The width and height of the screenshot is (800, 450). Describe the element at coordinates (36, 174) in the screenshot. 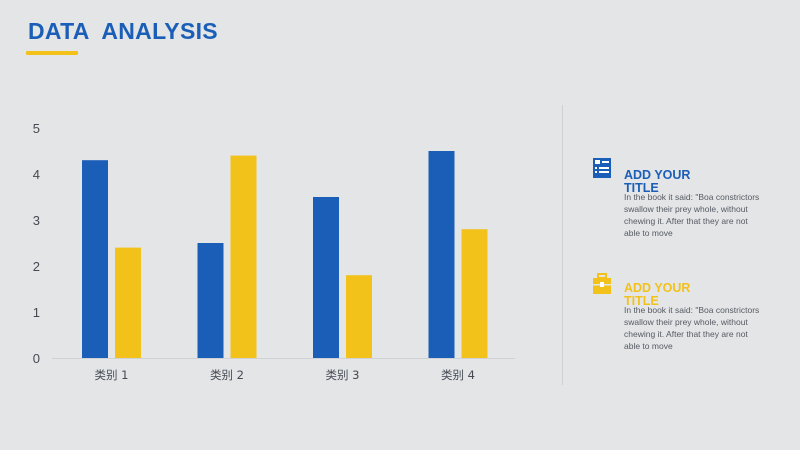

I see `y-tick-label: 4` at that location.